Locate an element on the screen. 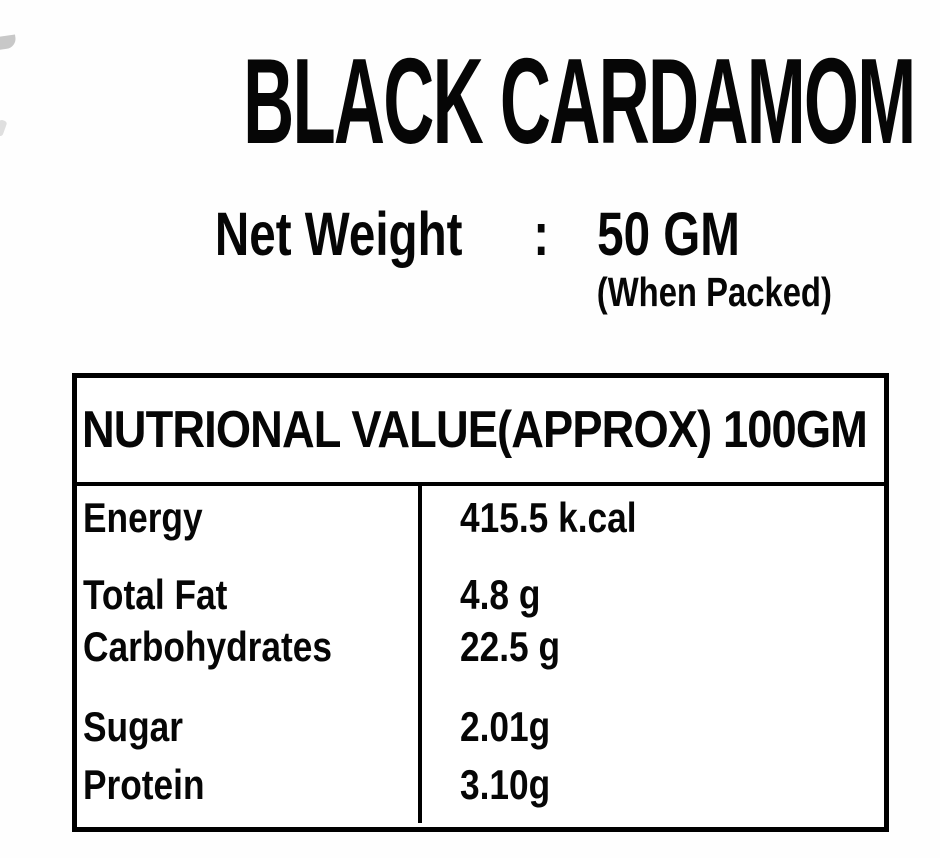 The width and height of the screenshot is (940, 858). nutrient-label: Energy is located at coordinates (143, 517).